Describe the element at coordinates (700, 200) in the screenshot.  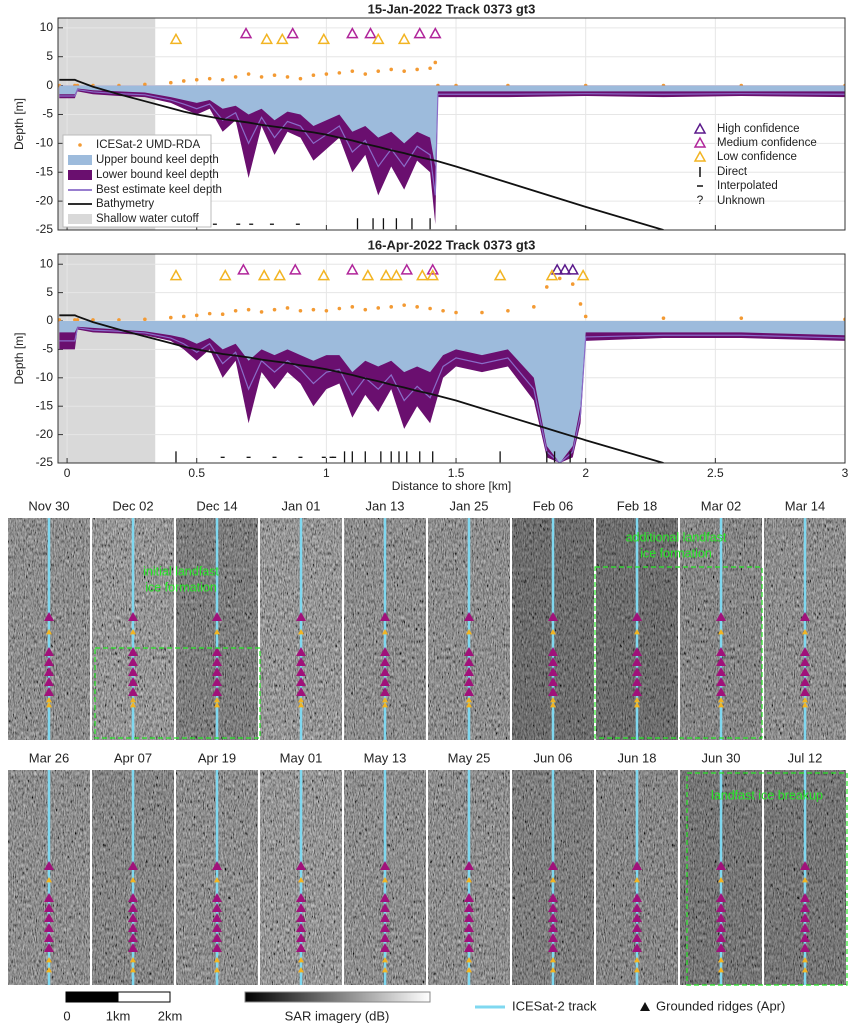
I see `legend-symbol: ?` at that location.